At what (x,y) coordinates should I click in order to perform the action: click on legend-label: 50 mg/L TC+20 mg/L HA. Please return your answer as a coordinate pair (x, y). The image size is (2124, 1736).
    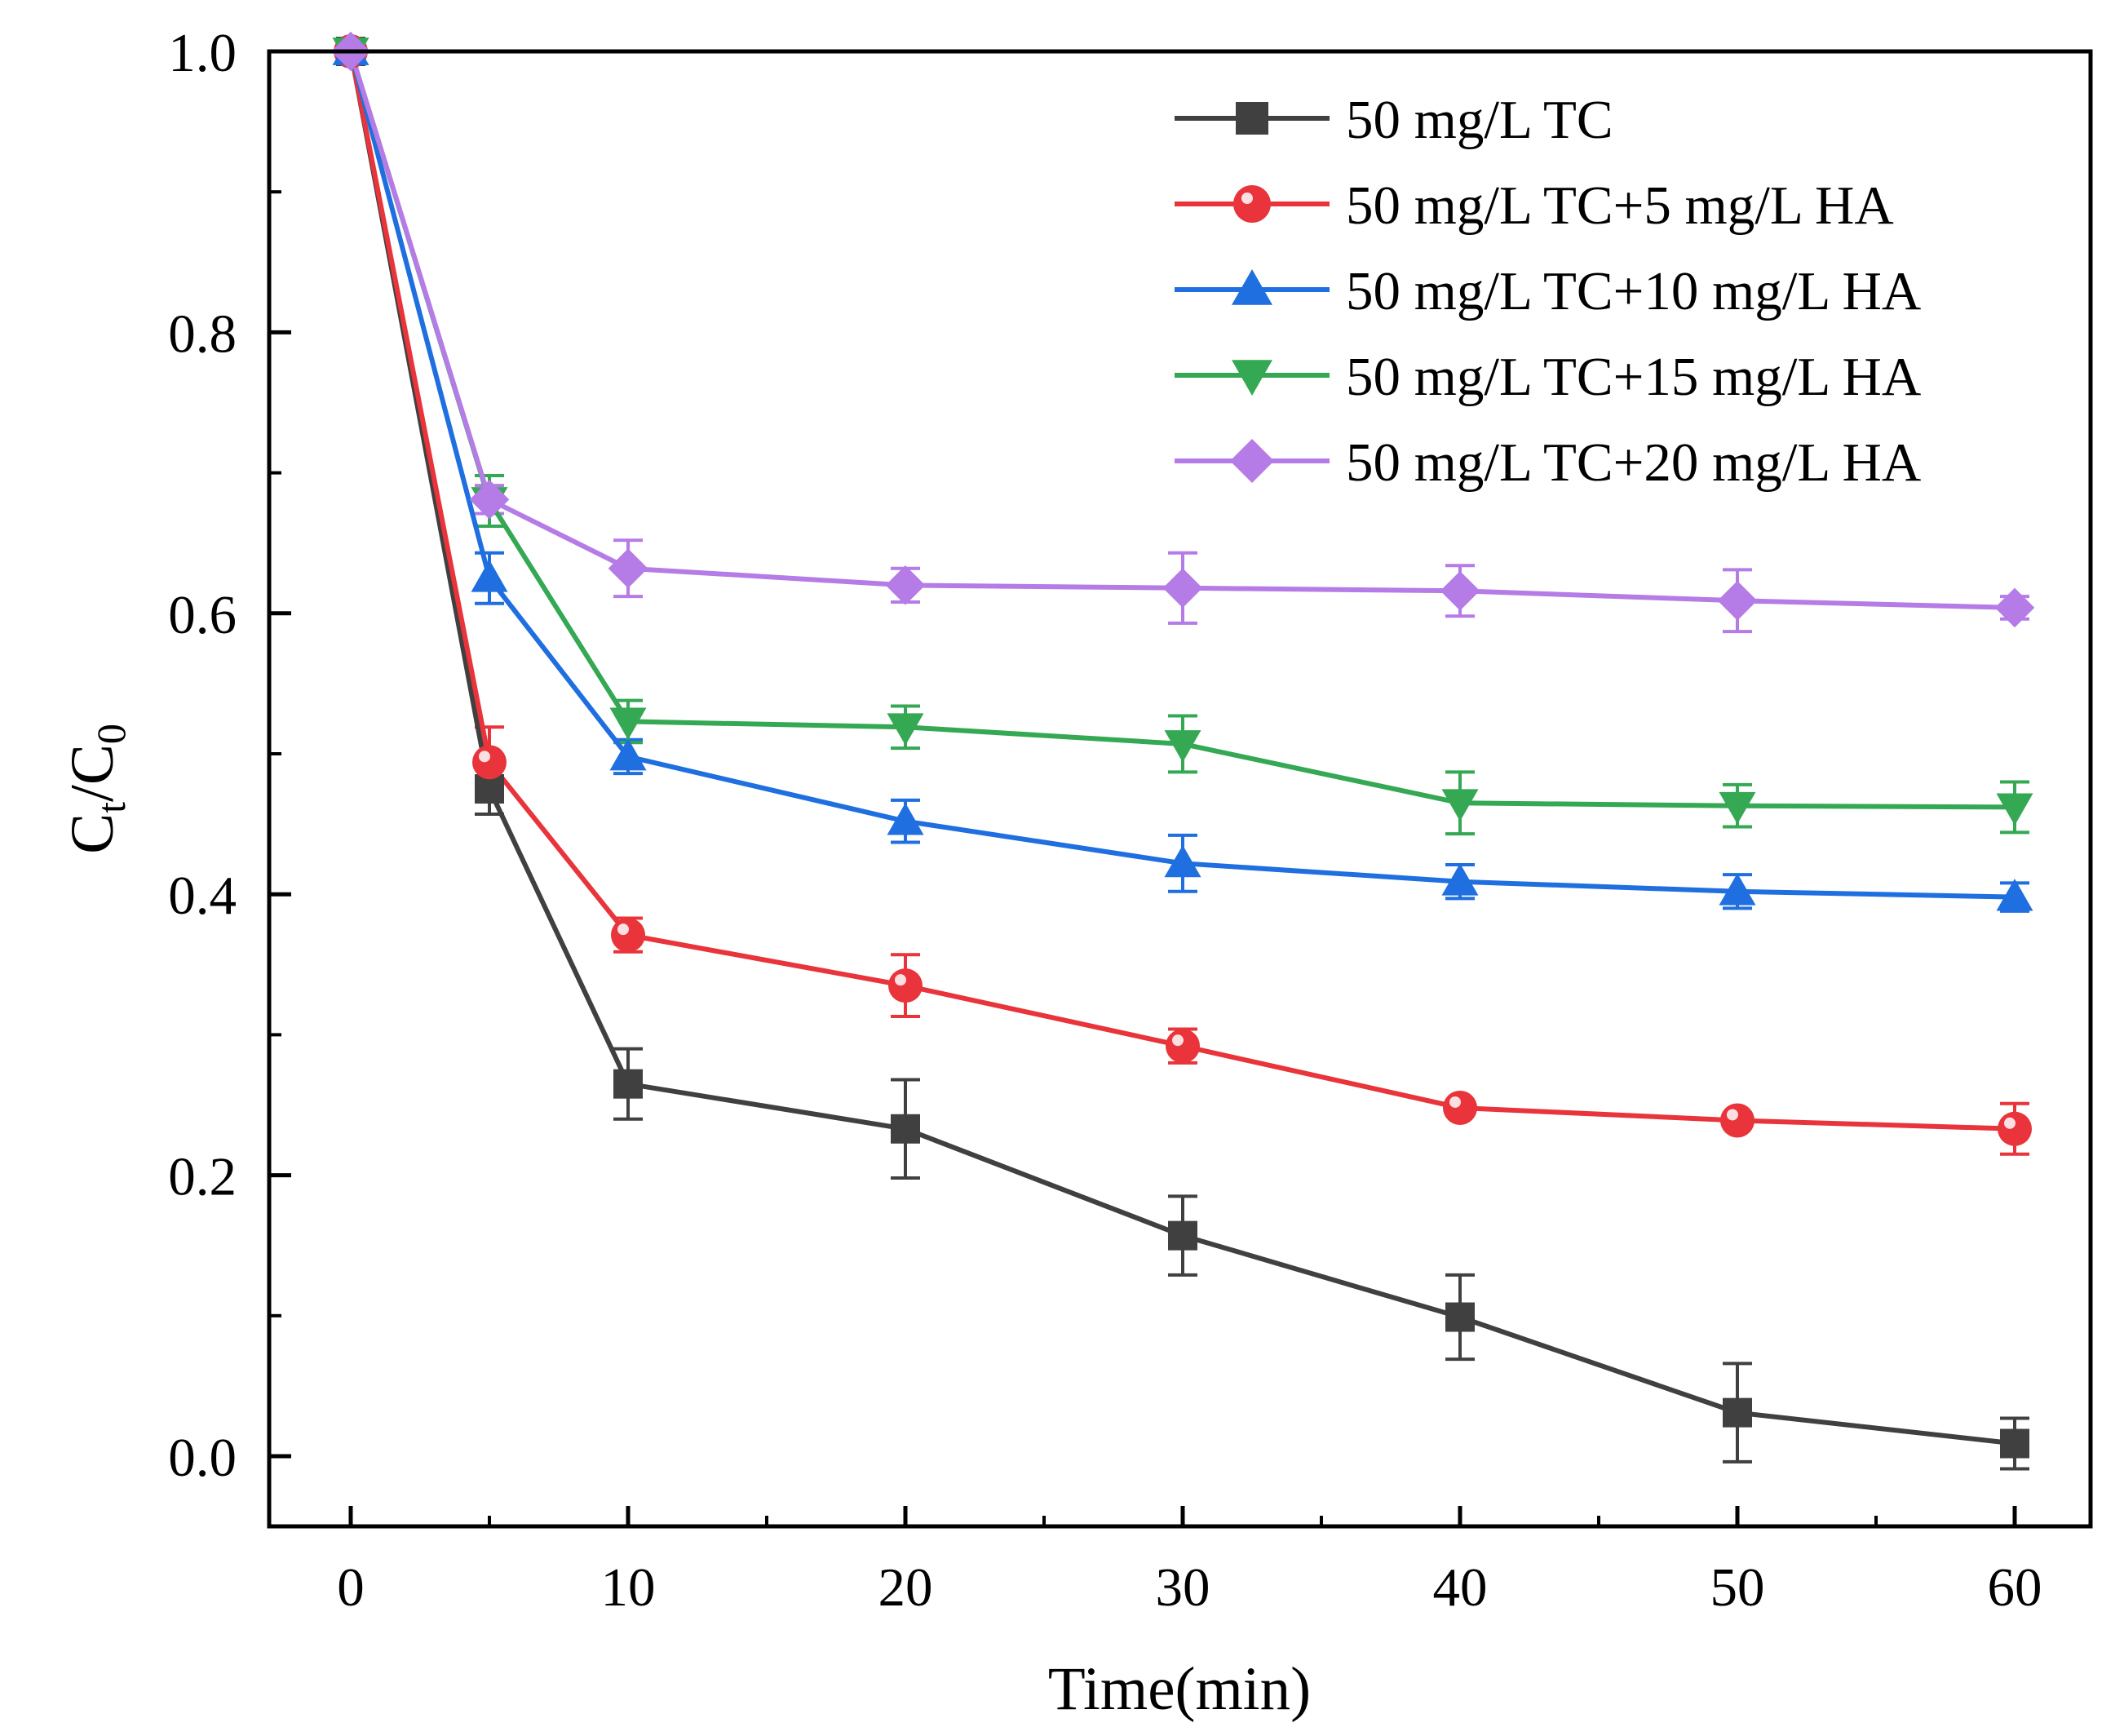
    Looking at the image, I should click on (1633, 463).